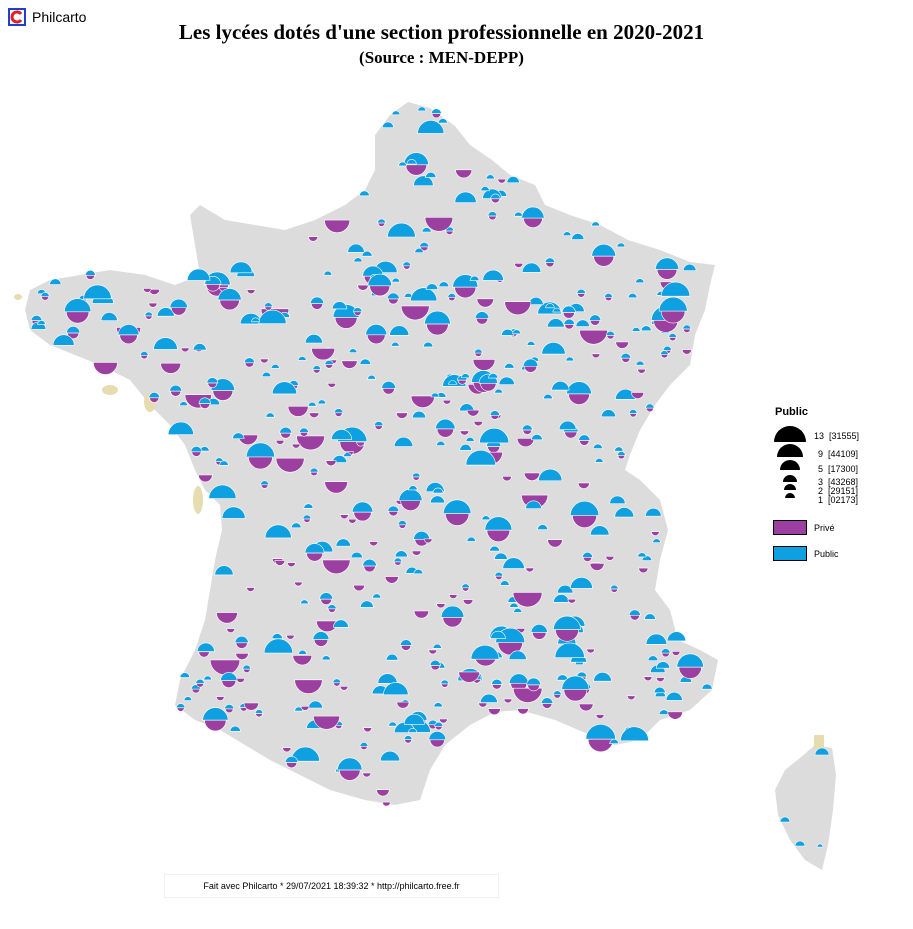 The height and width of the screenshot is (929, 913). What do you see at coordinates (838, 482) in the screenshot?
I see `legend-size-3: 3 [43268]` at bounding box center [838, 482].